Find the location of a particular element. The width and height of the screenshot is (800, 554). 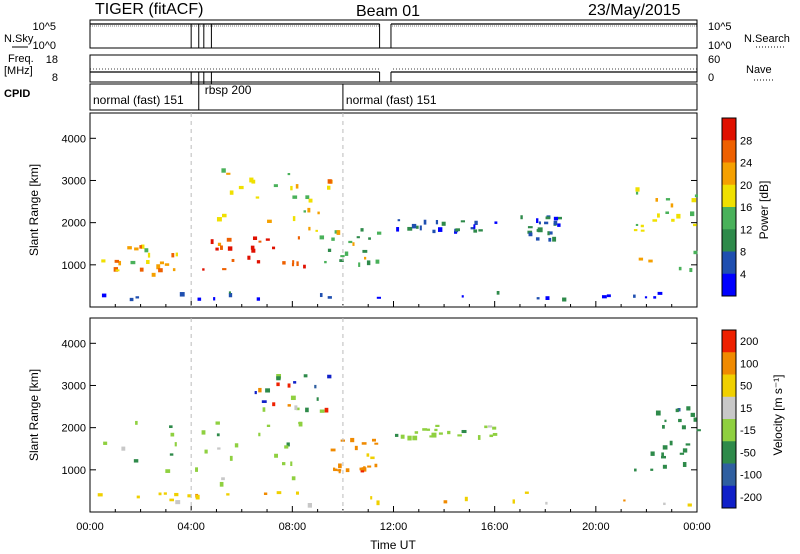

power-ylabel: Slant Range [km] is located at coordinates (34, 210).